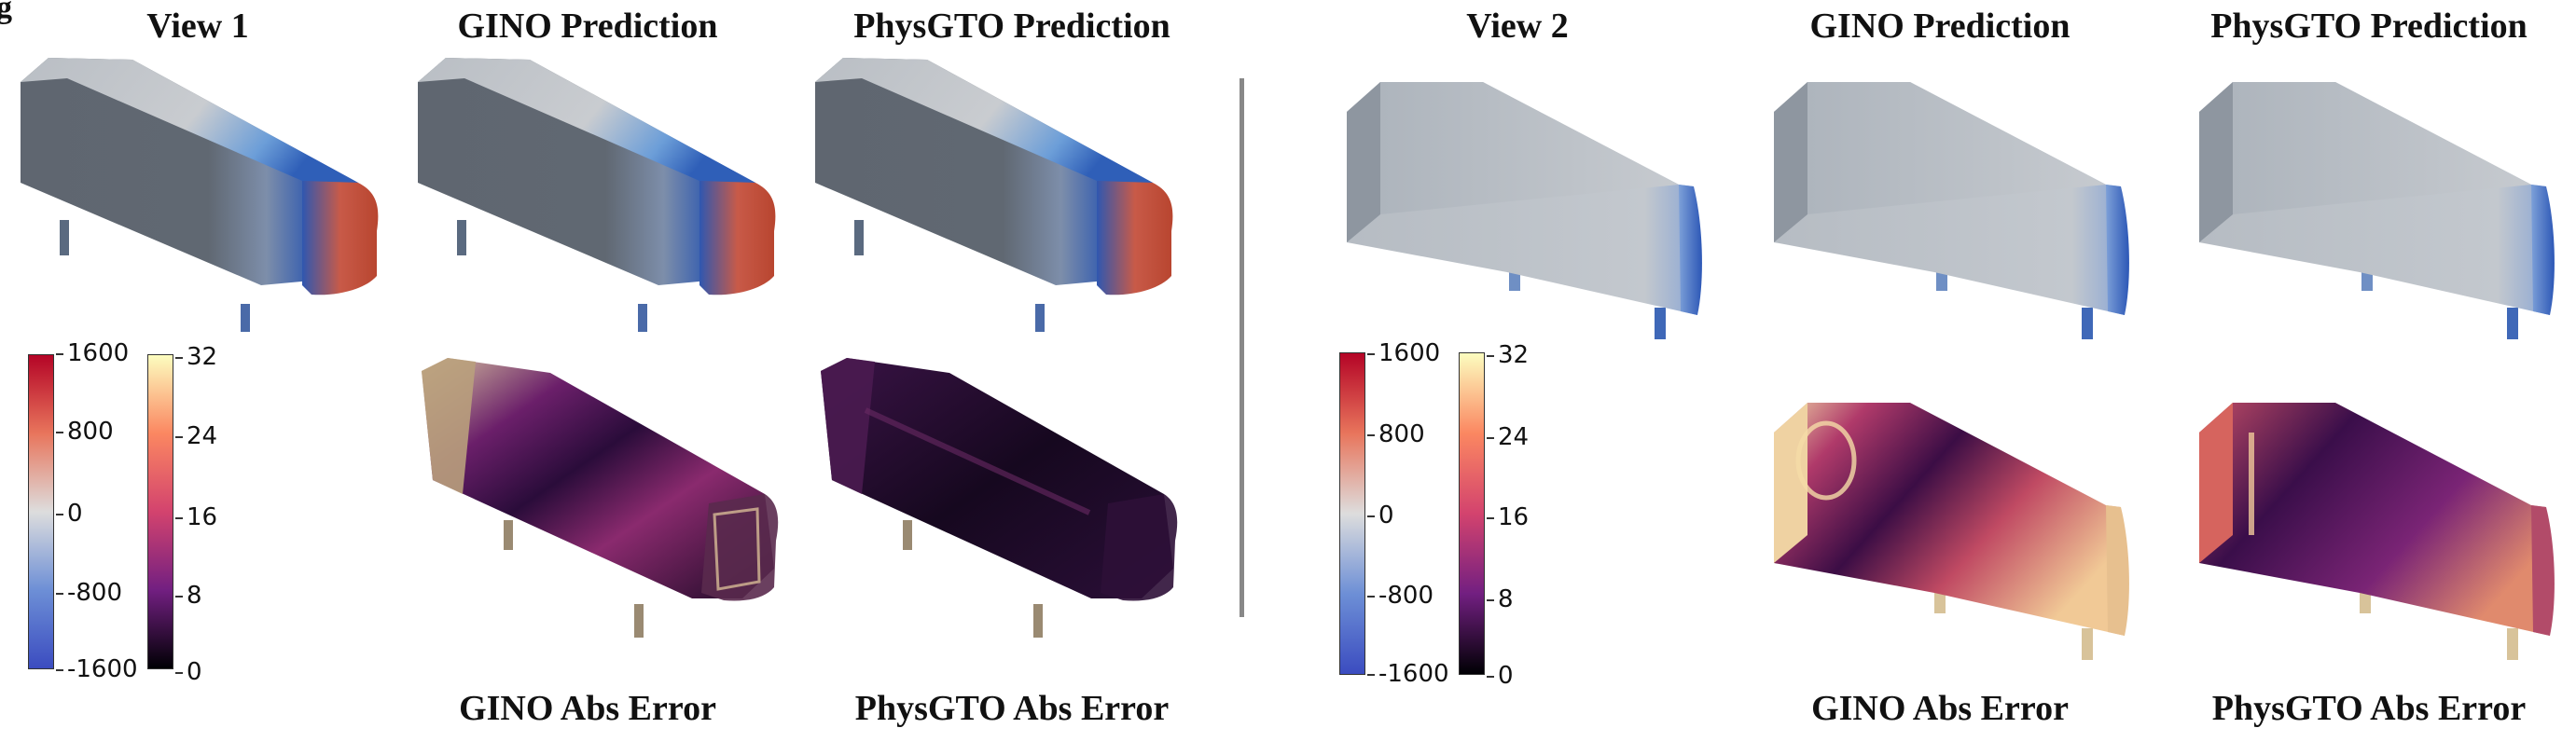  Describe the element at coordinates (1011, 26) in the screenshot. I see `title-physgto-prediction-1: PhysGTO Prediction` at that location.